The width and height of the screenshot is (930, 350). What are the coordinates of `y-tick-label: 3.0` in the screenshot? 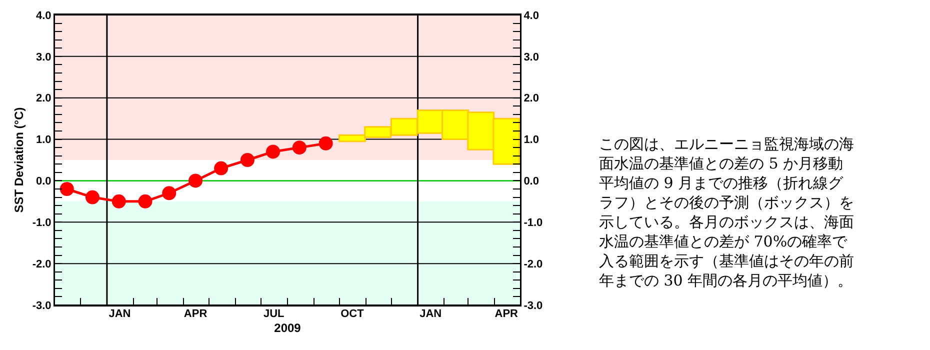 It's located at (44, 57).